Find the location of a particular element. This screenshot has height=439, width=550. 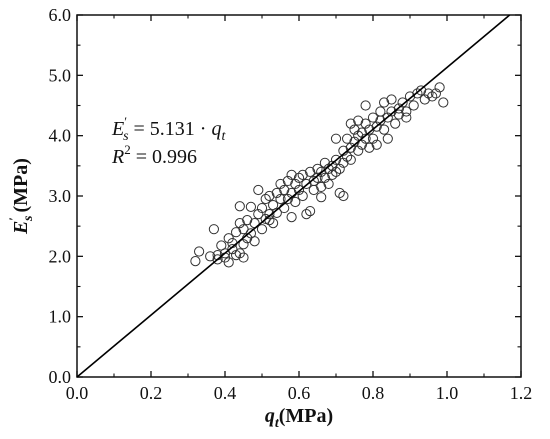

equation-lhs-prime: ′ is located at coordinates (125, 121).